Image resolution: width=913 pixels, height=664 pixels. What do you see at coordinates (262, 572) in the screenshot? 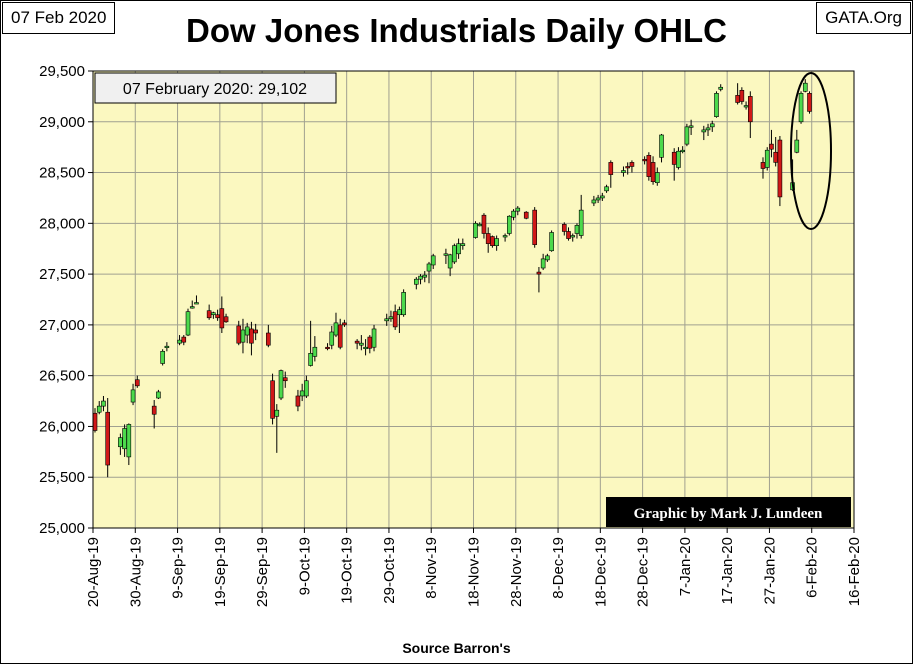
I see `x-tick-label: 29-Sep-19` at bounding box center [262, 572].